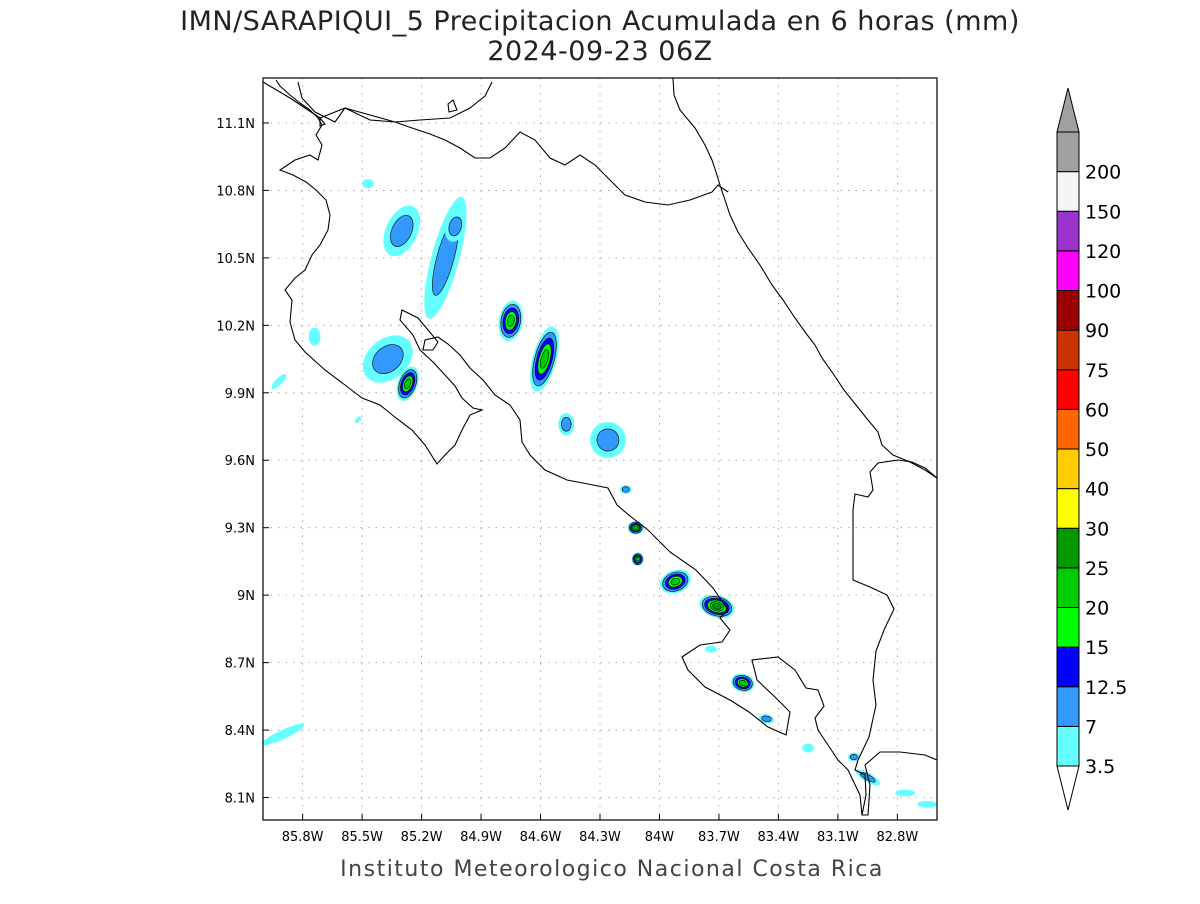 The height and width of the screenshot is (904, 1200). What do you see at coordinates (422, 837) in the screenshot?
I see `lon-tick-label: 85.2W` at bounding box center [422, 837].